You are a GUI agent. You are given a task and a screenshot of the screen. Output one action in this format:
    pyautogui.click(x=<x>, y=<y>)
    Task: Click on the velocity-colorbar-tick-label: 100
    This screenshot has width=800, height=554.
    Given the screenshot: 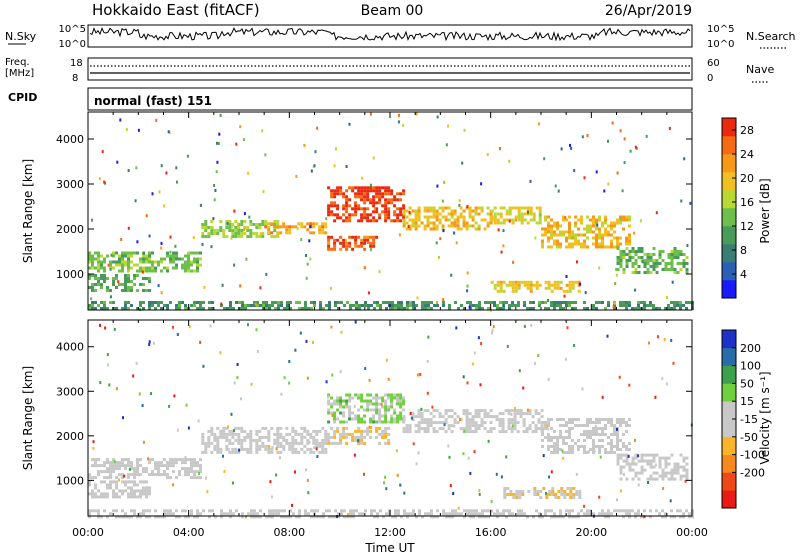 What is the action you would take?
    pyautogui.click(x=750, y=366)
    